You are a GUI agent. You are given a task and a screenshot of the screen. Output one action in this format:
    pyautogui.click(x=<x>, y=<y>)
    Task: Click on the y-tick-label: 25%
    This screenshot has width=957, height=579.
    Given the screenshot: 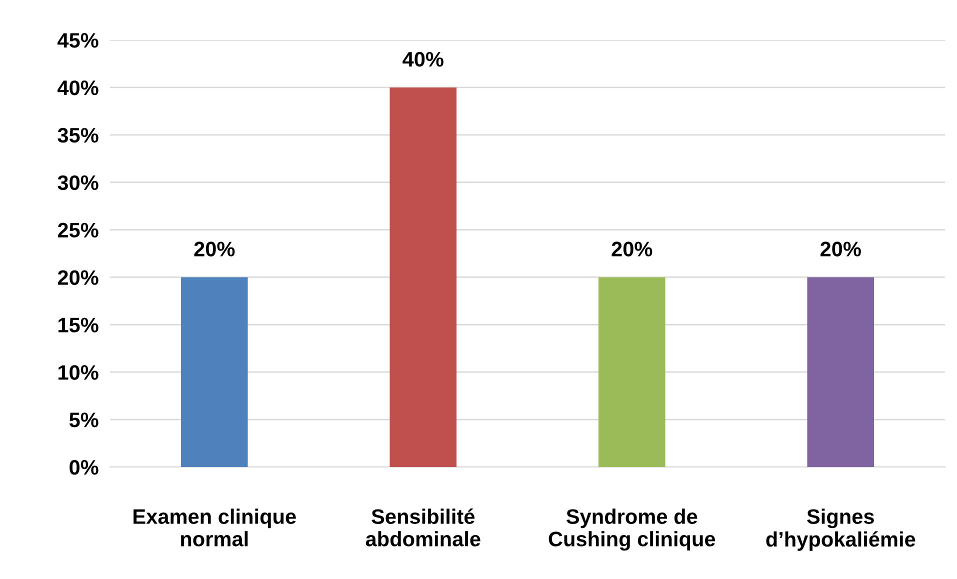 What is the action you would take?
    pyautogui.click(x=78, y=230)
    